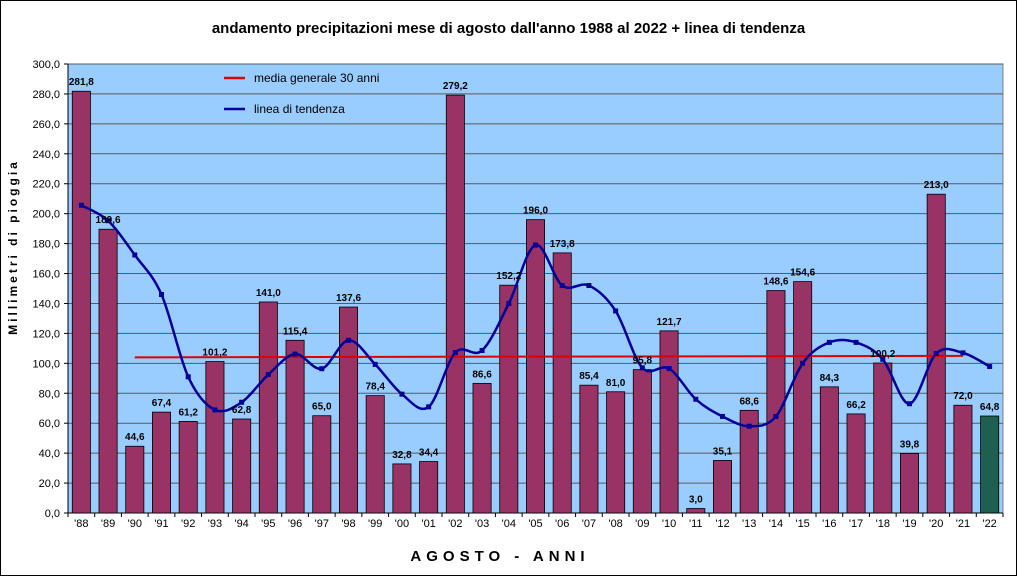  Describe the element at coordinates (429, 453) in the screenshot. I see `data-label: 34,4` at that location.